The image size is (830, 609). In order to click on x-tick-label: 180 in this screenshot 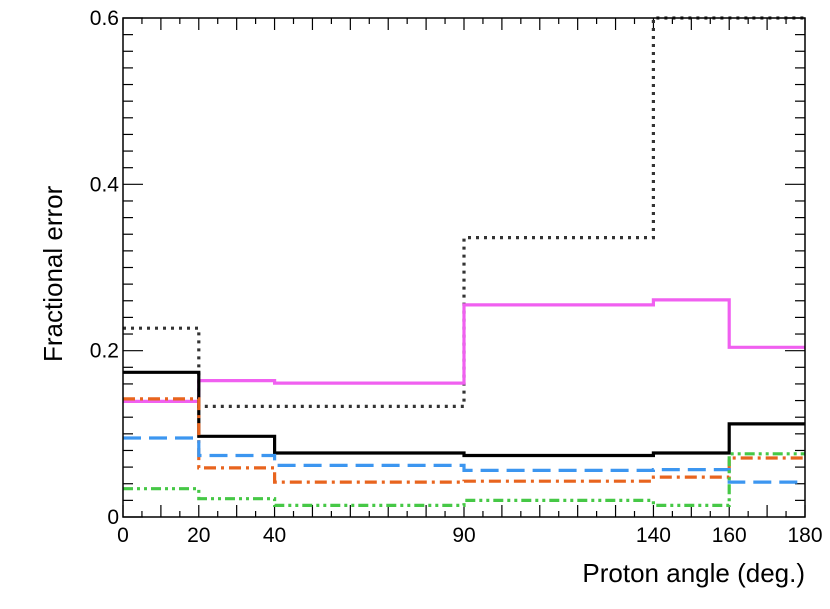, I will do `click(804, 535)`.